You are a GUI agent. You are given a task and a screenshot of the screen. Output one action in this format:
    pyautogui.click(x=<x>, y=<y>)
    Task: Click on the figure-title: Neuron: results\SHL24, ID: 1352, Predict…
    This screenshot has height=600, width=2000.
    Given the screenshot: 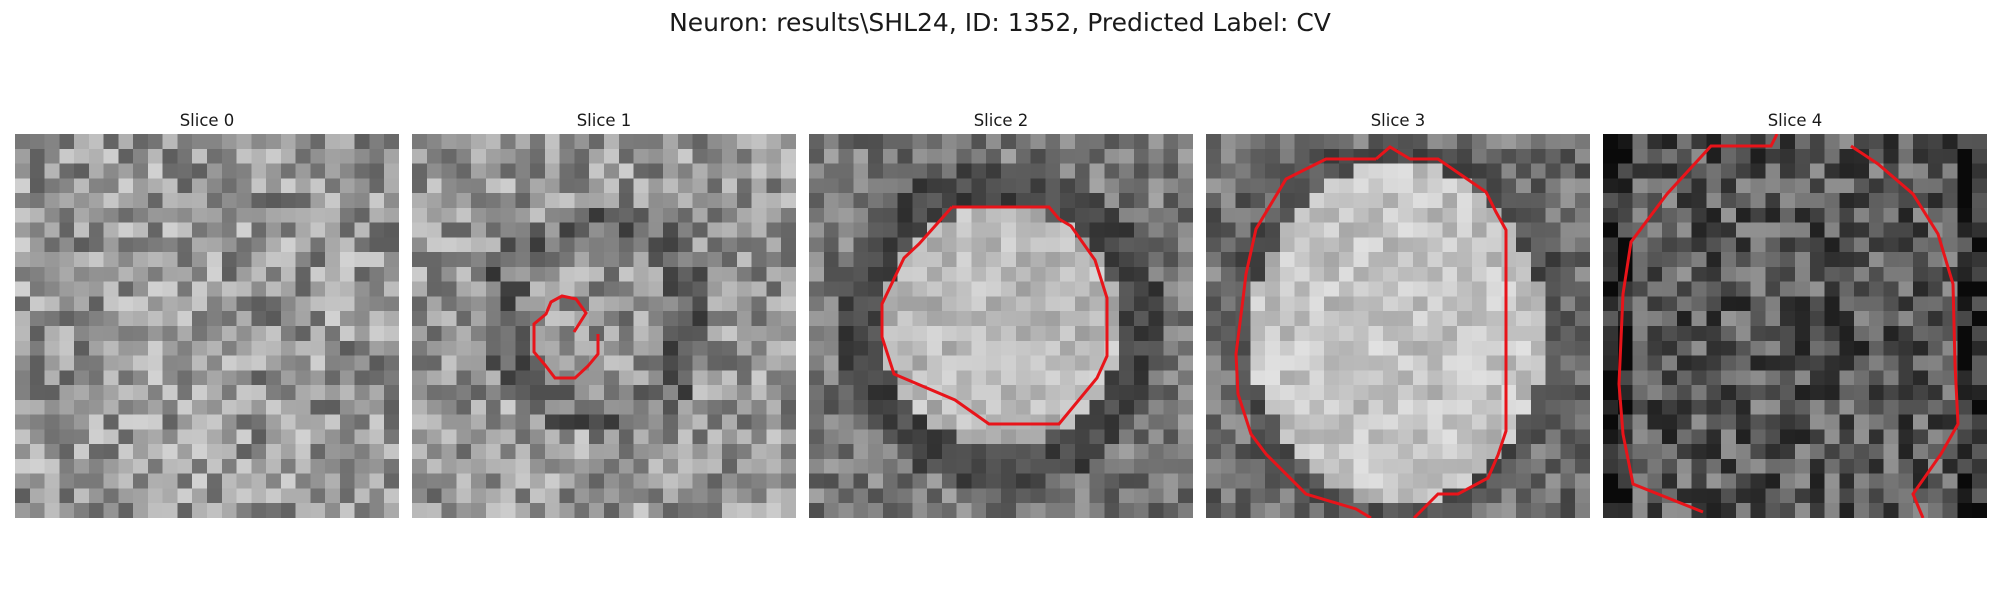 What is the action you would take?
    pyautogui.click(x=1000, y=22)
    